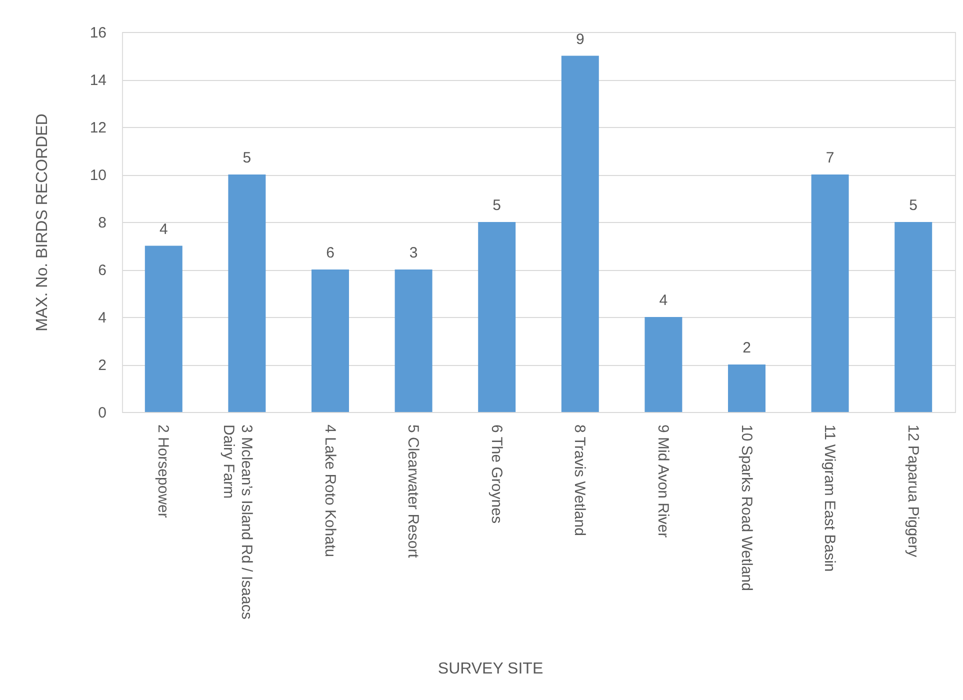  I want to click on x-tick-label: 4 Lake Roto Kohatu, so click(329, 491).